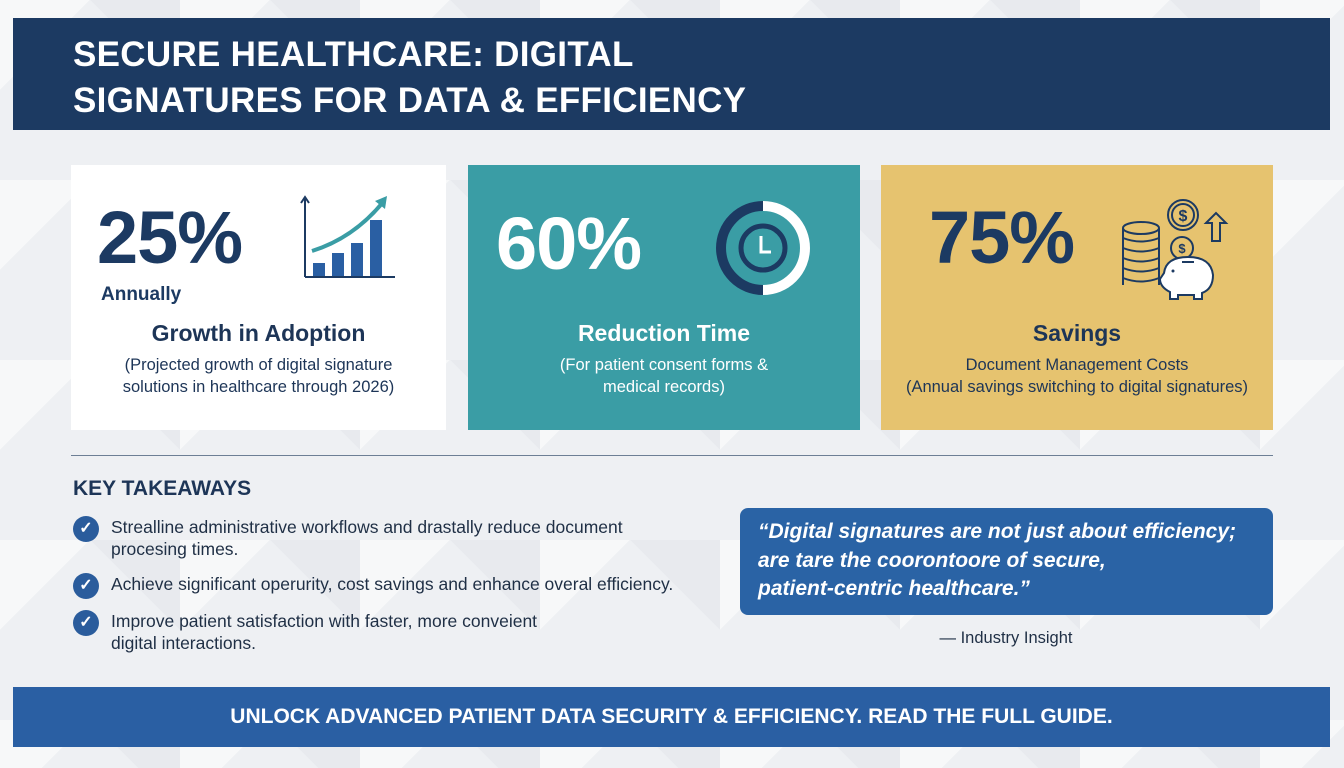  What do you see at coordinates (569, 243) in the screenshot?
I see `stat-value: 60%` at bounding box center [569, 243].